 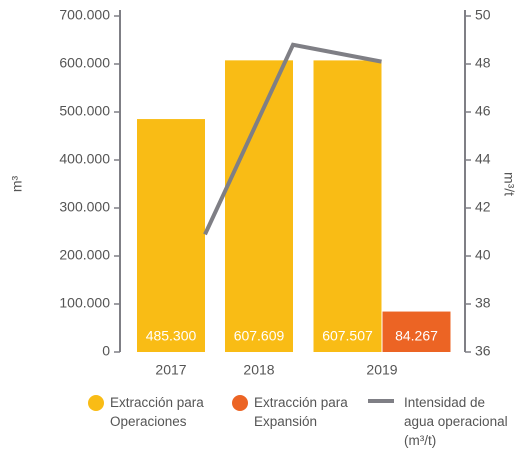 What do you see at coordinates (301, 412) in the screenshot?
I see `legend-label: Extracción para Expansión` at bounding box center [301, 412].